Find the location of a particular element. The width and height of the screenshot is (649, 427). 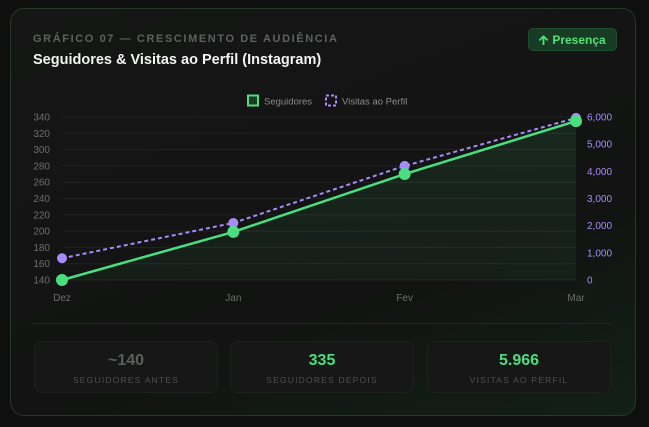

stat-value: 335 is located at coordinates (322, 360).